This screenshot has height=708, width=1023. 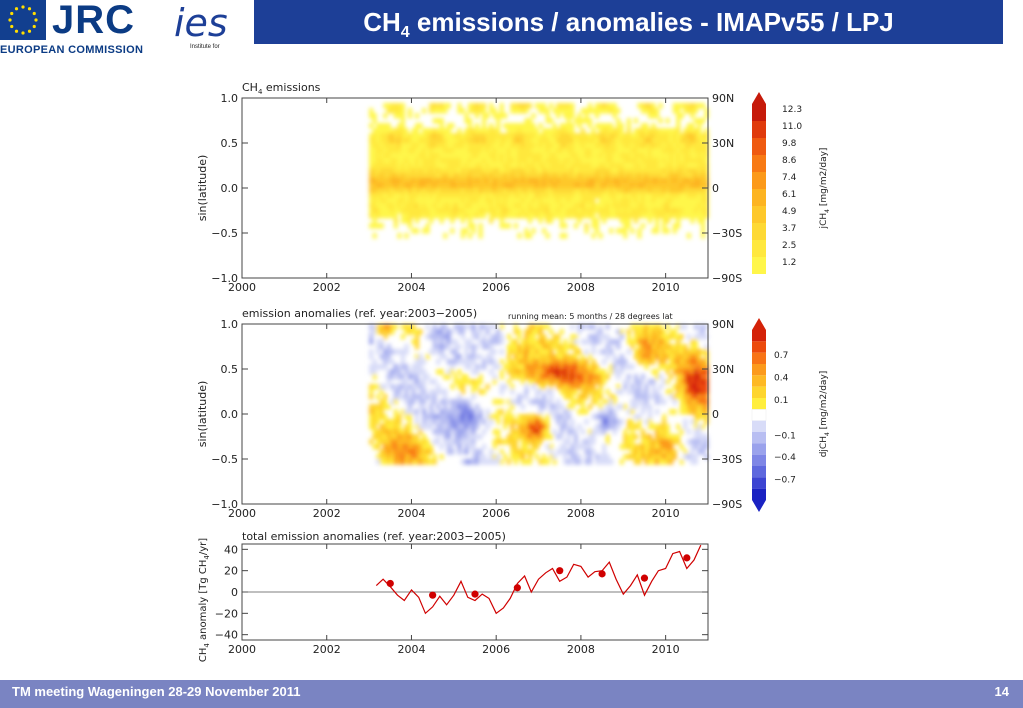 I want to click on cbar2-label-sub: 4, so click(x=827, y=434).